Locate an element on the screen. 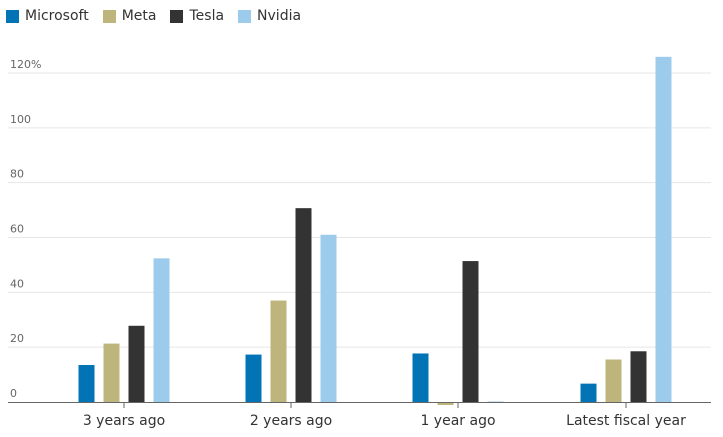  y-axis-ticks: 0 20 40 60 80 100 120% is located at coordinates (25, 229).